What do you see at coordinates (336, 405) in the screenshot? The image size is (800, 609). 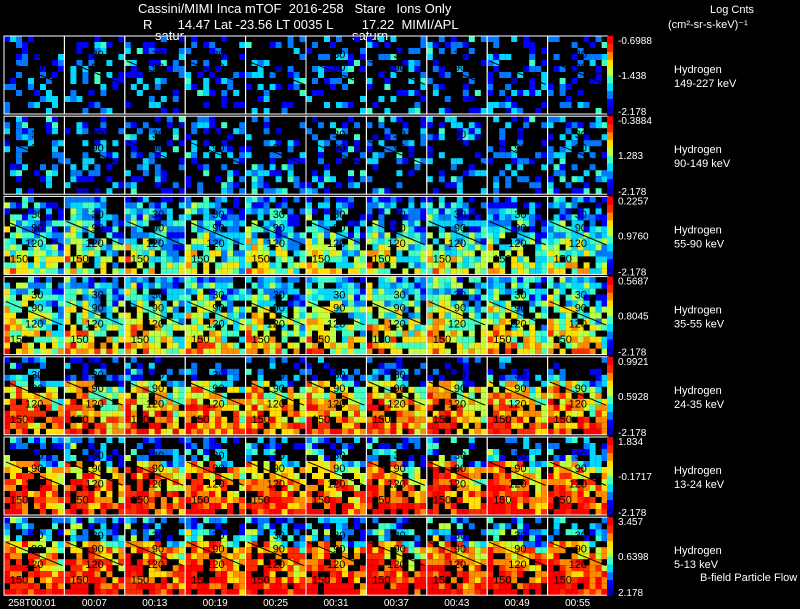 I see `contour-label: 120` at bounding box center [336, 405].